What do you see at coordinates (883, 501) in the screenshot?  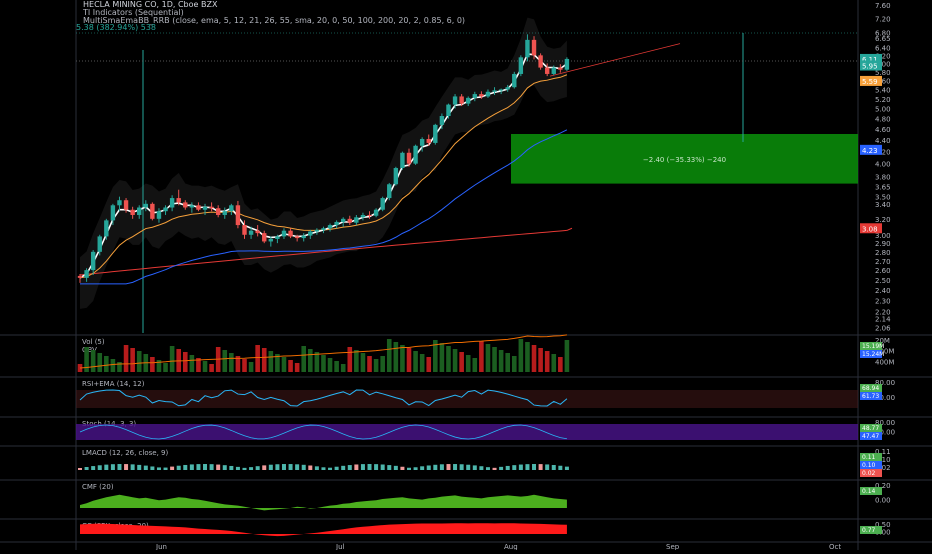 I see `pane-tick-label: 0.00` at bounding box center [883, 501].